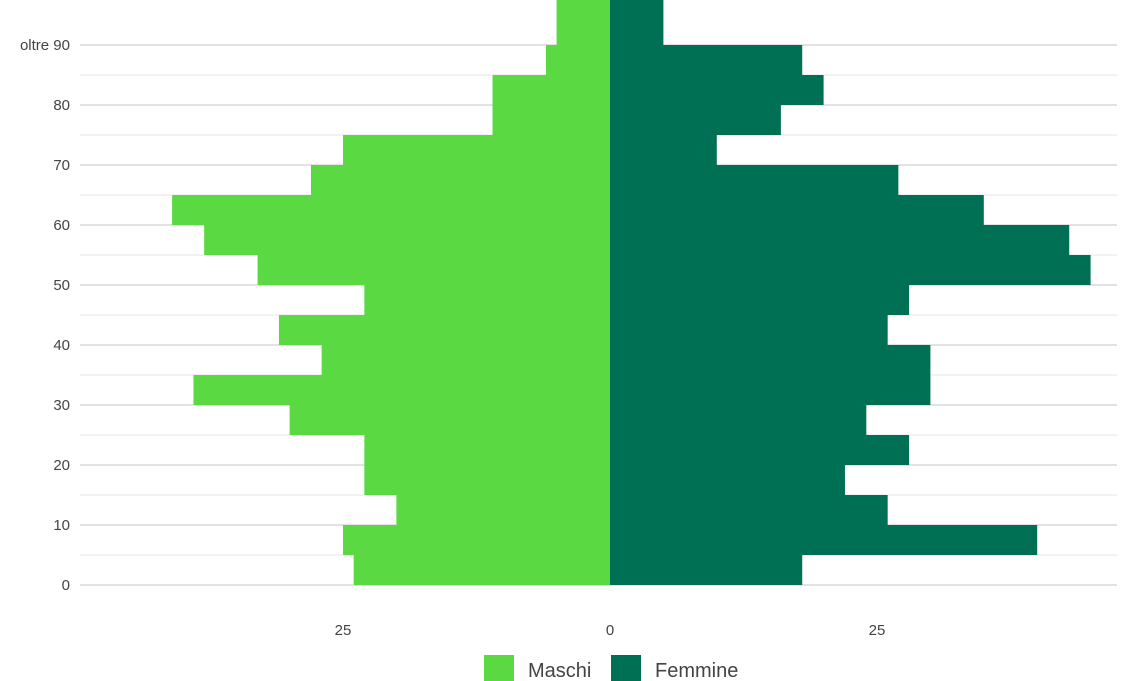  What do you see at coordinates (61, 465) in the screenshot?
I see `y-tick-label: 20` at bounding box center [61, 465].